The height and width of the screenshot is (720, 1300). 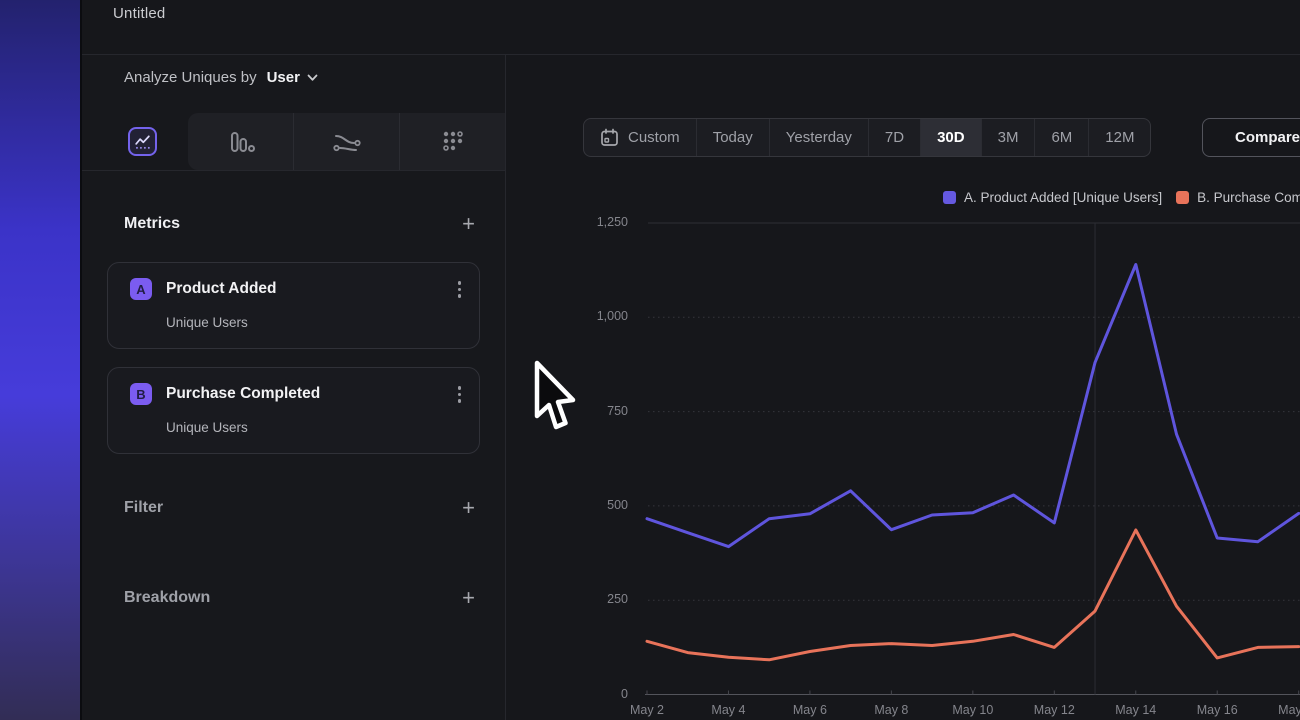 I want to click on x-tick-label: May 10, so click(x=973, y=710).